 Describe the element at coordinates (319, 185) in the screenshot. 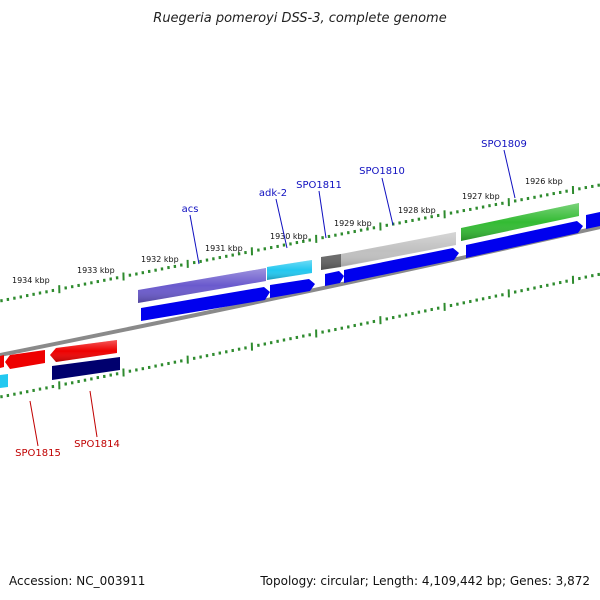

I see `gene-label-spo1811: SPO1811` at that location.